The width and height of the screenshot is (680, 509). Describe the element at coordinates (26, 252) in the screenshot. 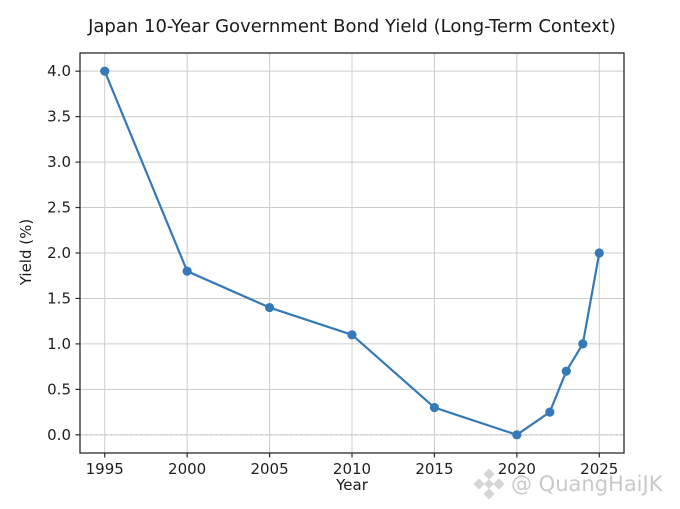

I see `y-axis-label: Yield (%)` at that location.